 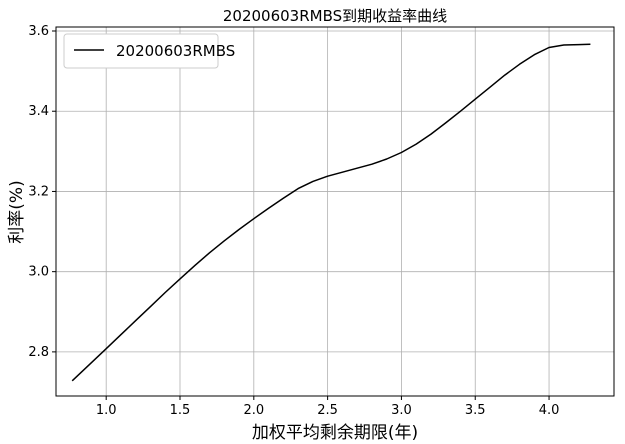 I want to click on y-tick-label: 3.2, so click(x=38, y=191).